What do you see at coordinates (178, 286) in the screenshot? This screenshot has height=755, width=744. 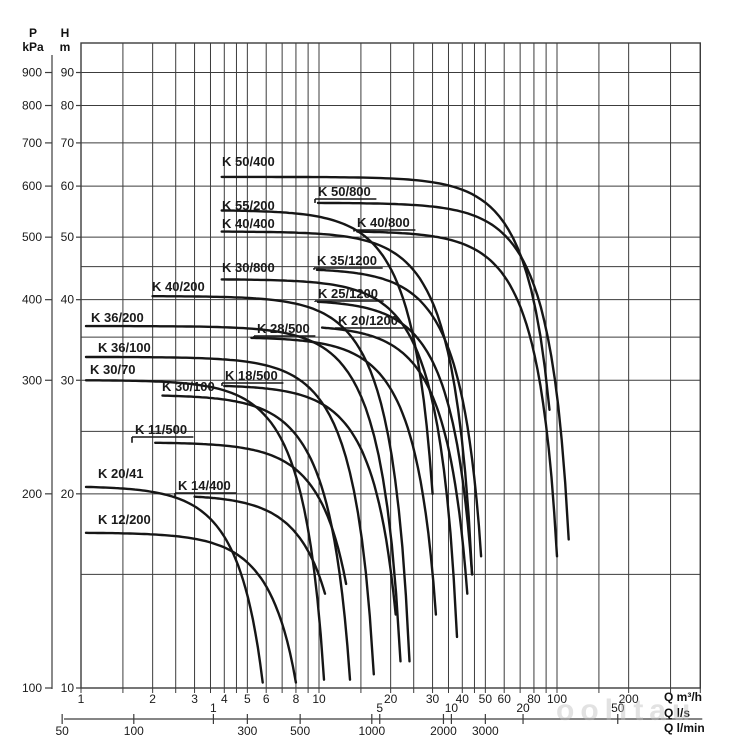 I see `curve-label: K 40/200` at bounding box center [178, 286].